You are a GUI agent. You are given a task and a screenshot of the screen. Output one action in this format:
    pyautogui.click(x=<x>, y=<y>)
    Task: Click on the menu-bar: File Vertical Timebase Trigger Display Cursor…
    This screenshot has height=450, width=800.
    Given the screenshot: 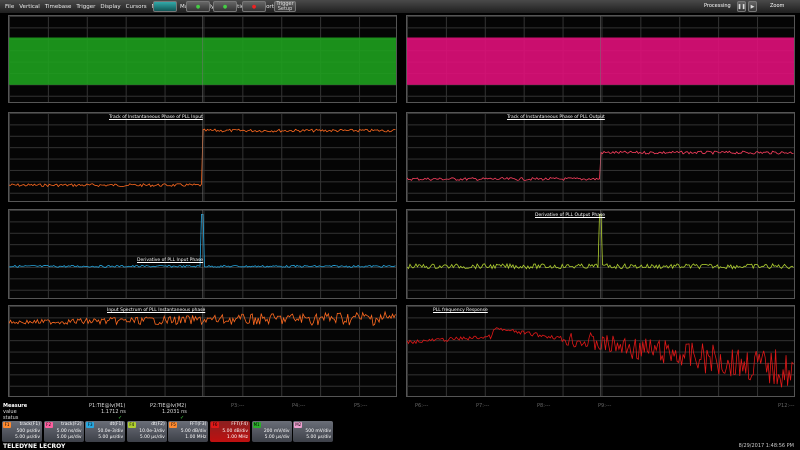 What is the action you would take?
    pyautogui.click(x=400, y=6)
    